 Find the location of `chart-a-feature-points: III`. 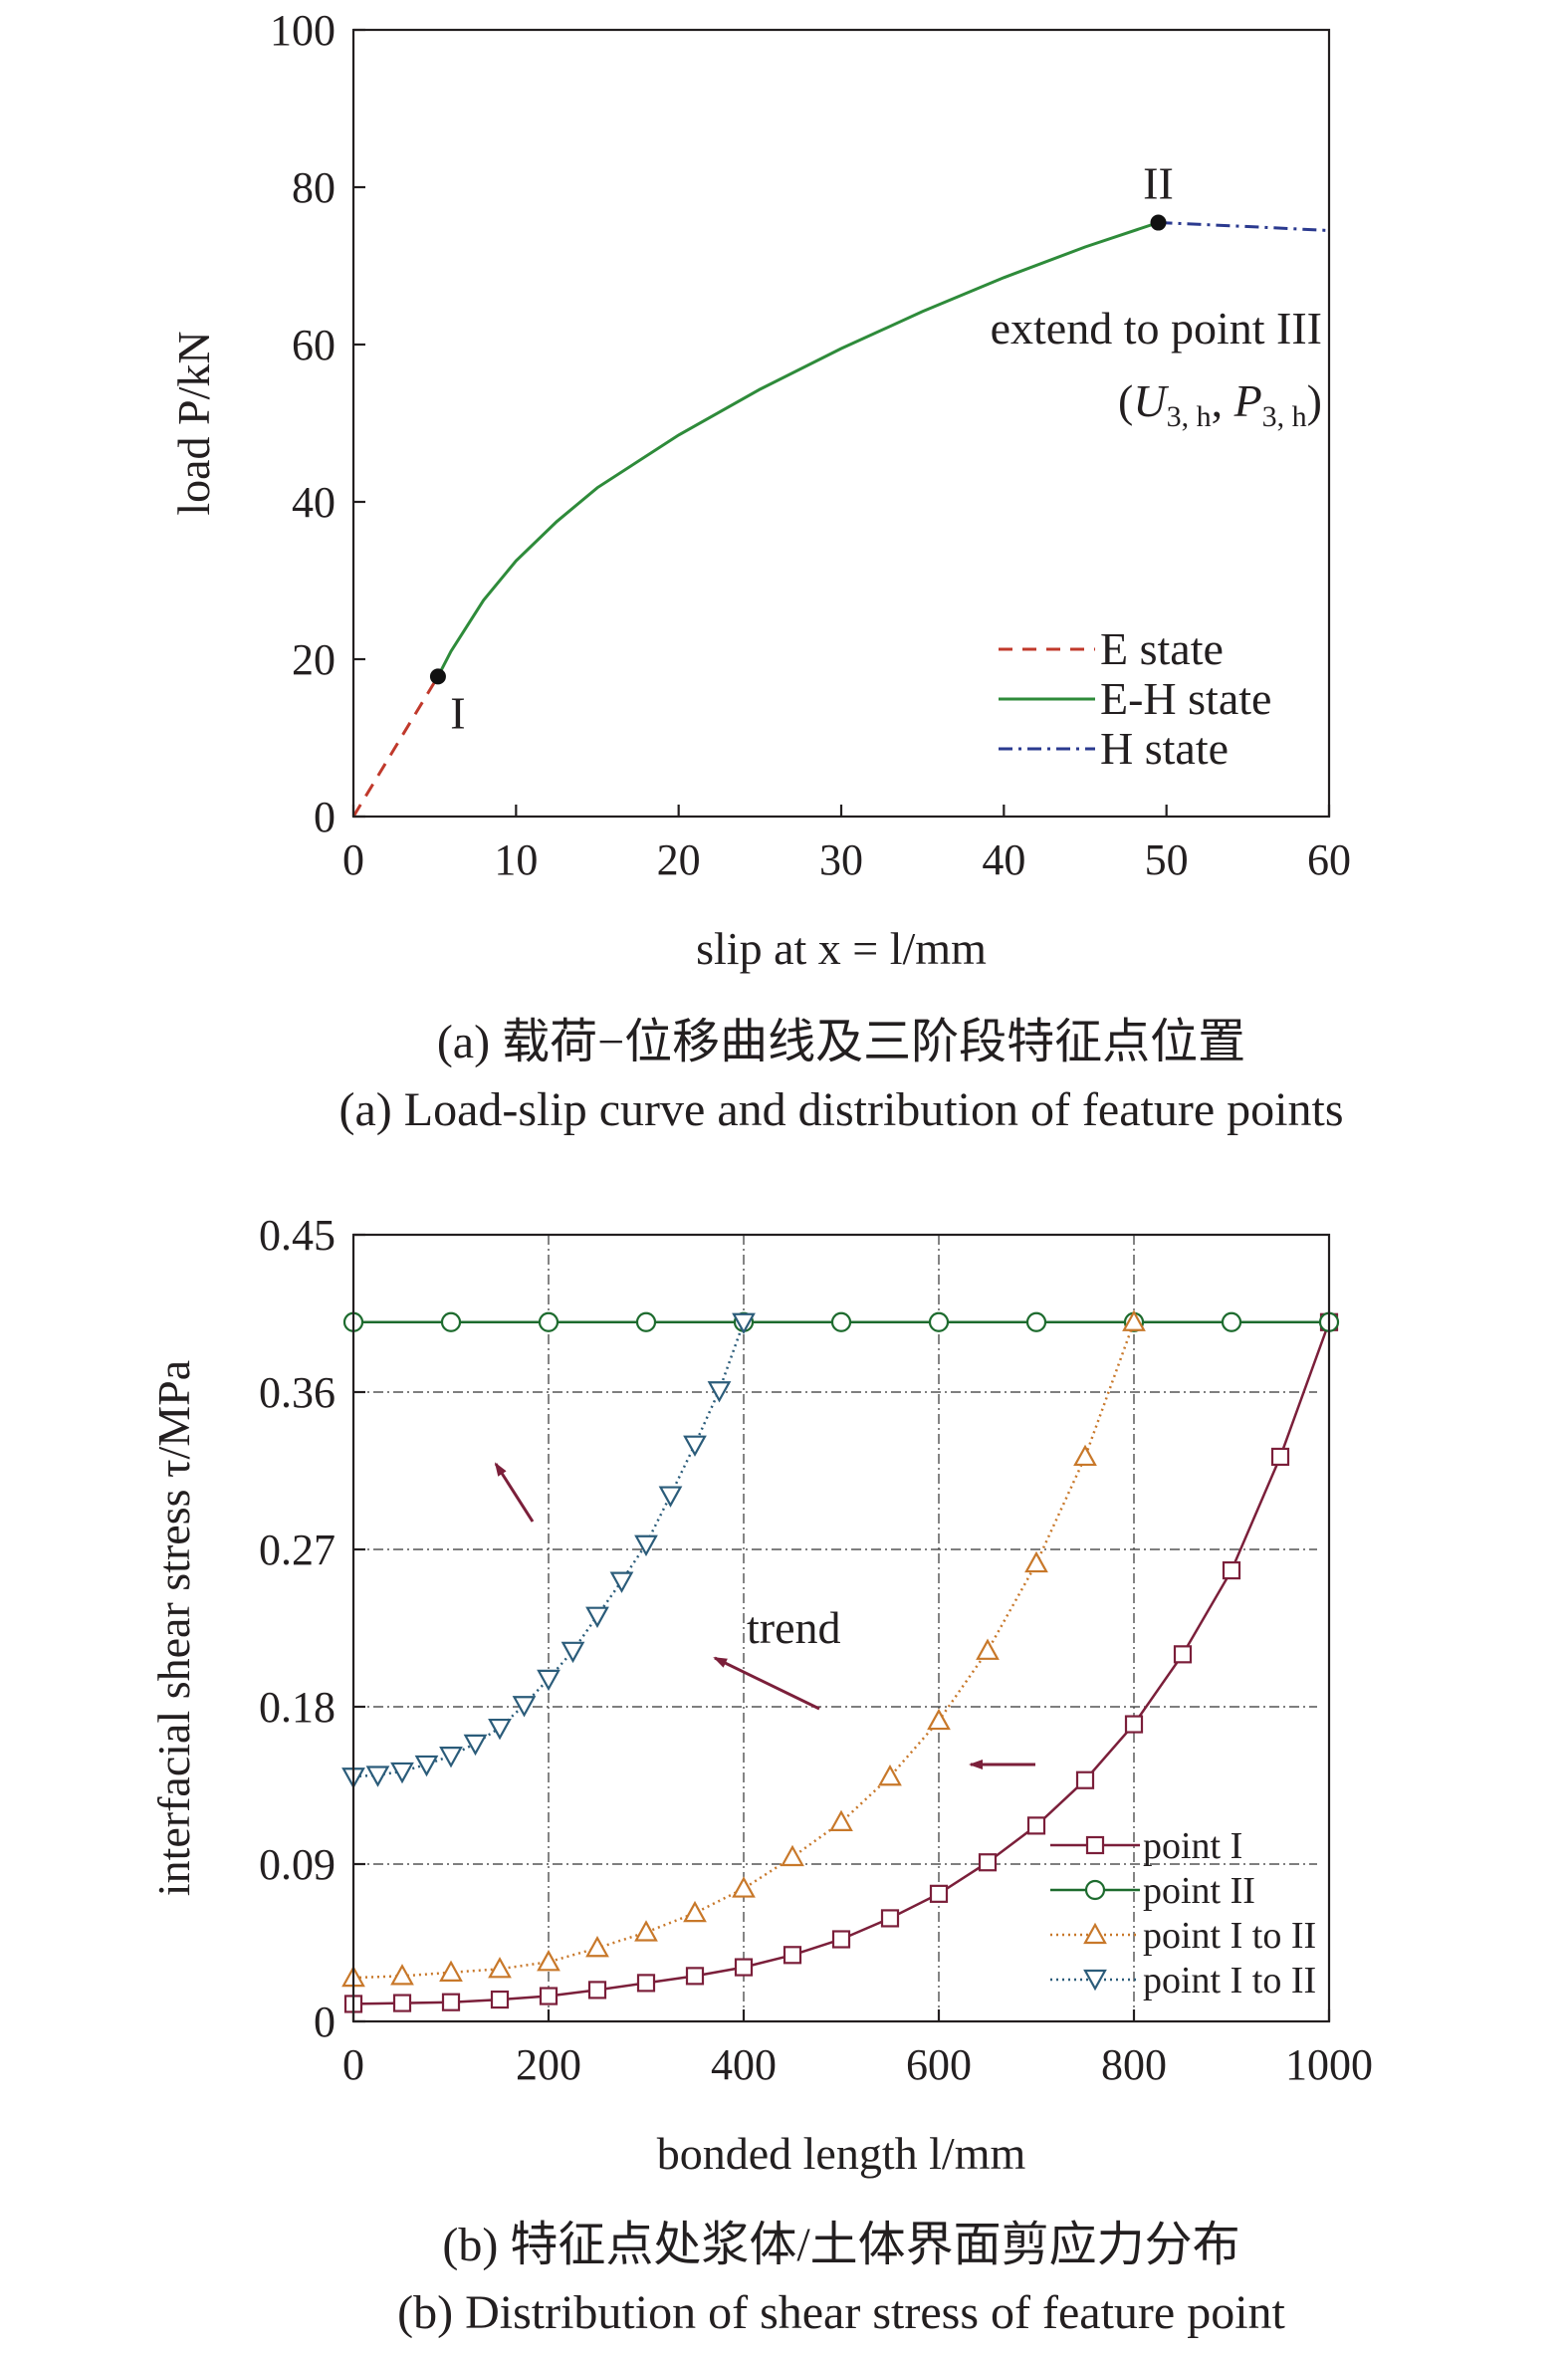

chart-a-feature-points: III is located at coordinates (802, 448).